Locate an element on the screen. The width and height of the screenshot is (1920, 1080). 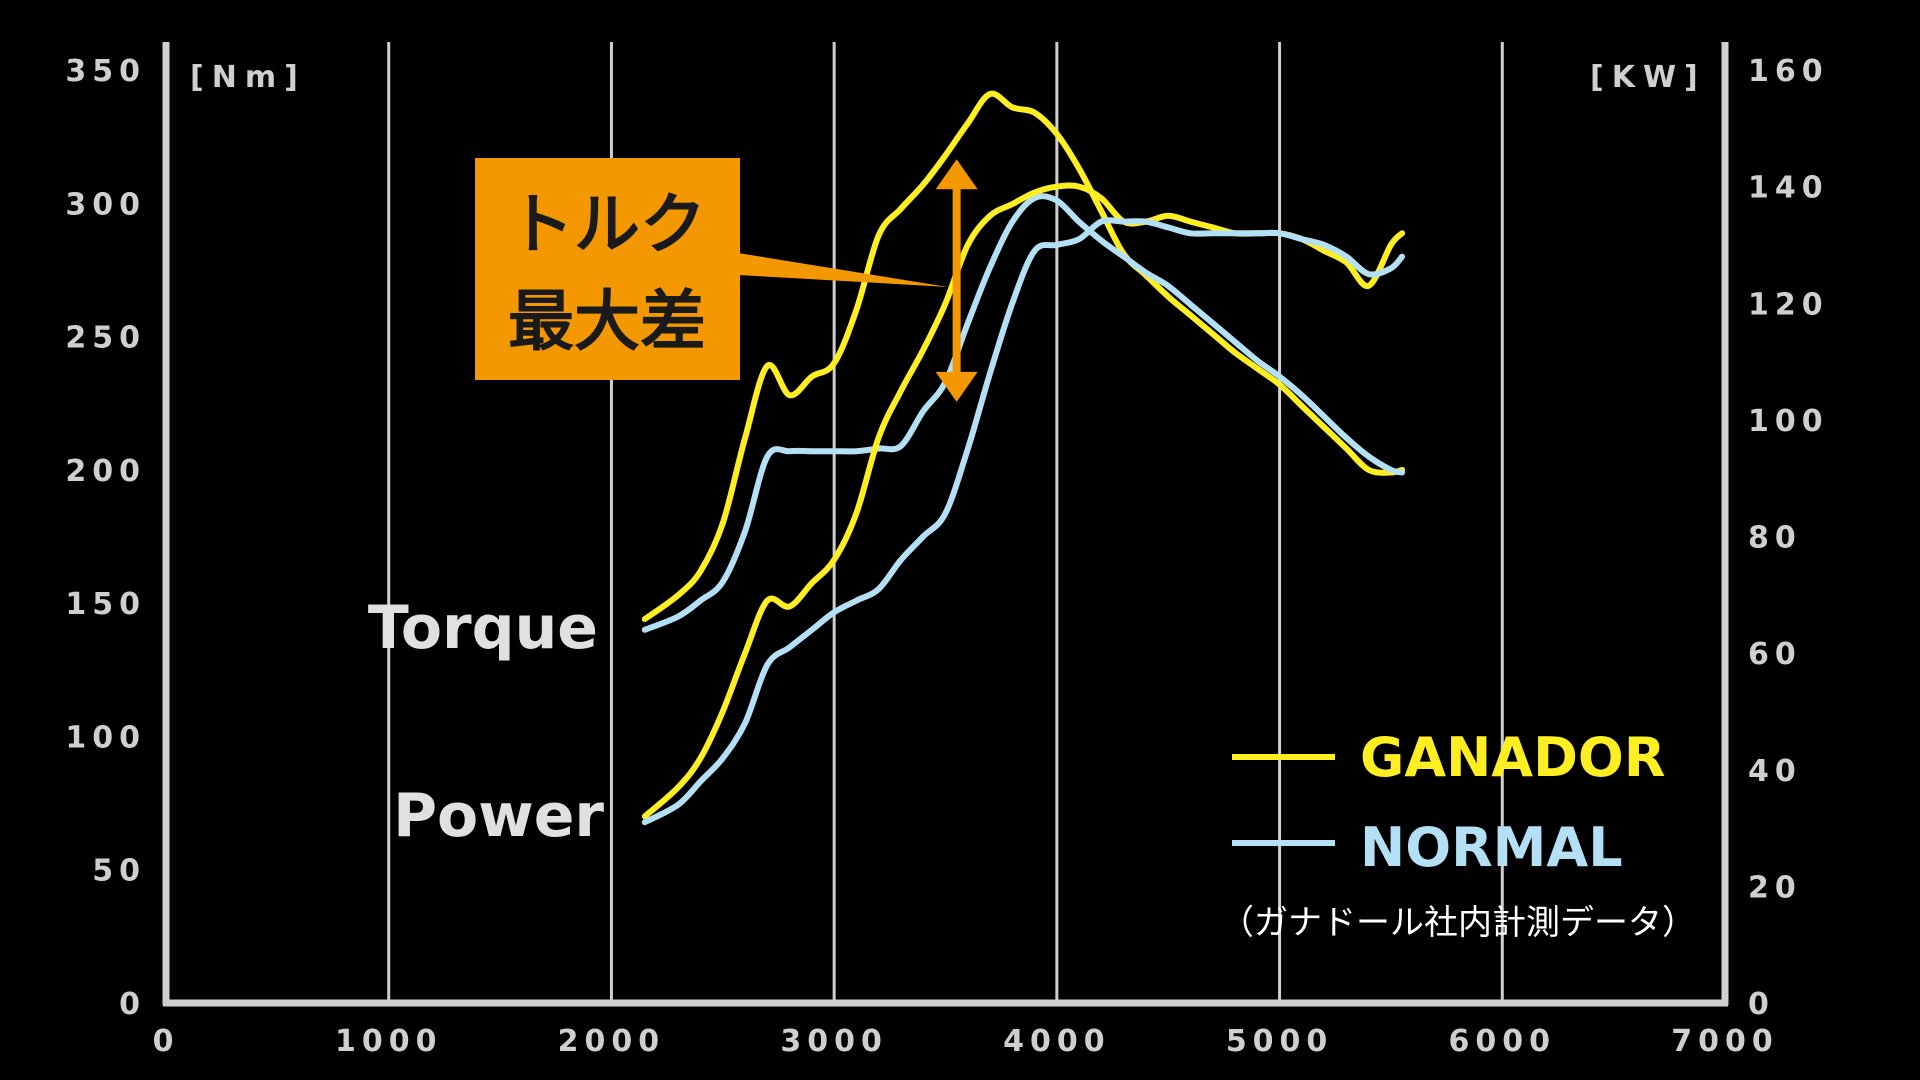
left-y-tick-0: 0 is located at coordinates (132, 1004).